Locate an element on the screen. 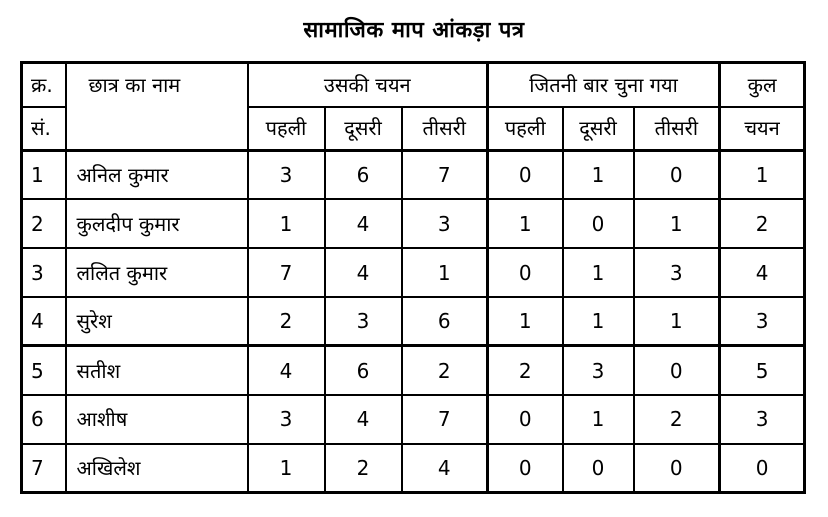 The width and height of the screenshot is (828, 517). student-name-cell: कुलदीप कुमार is located at coordinates (156, 224).